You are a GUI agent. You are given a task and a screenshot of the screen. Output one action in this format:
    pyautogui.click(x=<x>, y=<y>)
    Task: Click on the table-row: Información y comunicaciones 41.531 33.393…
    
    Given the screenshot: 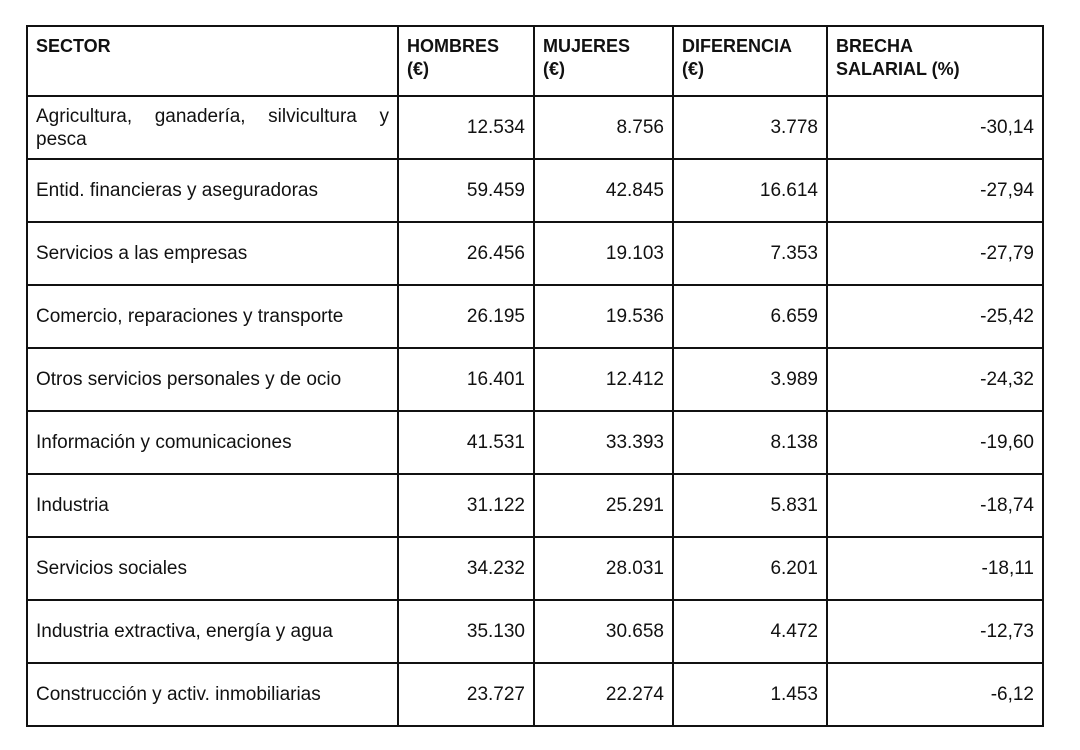 What is the action you would take?
    pyautogui.click(x=535, y=442)
    